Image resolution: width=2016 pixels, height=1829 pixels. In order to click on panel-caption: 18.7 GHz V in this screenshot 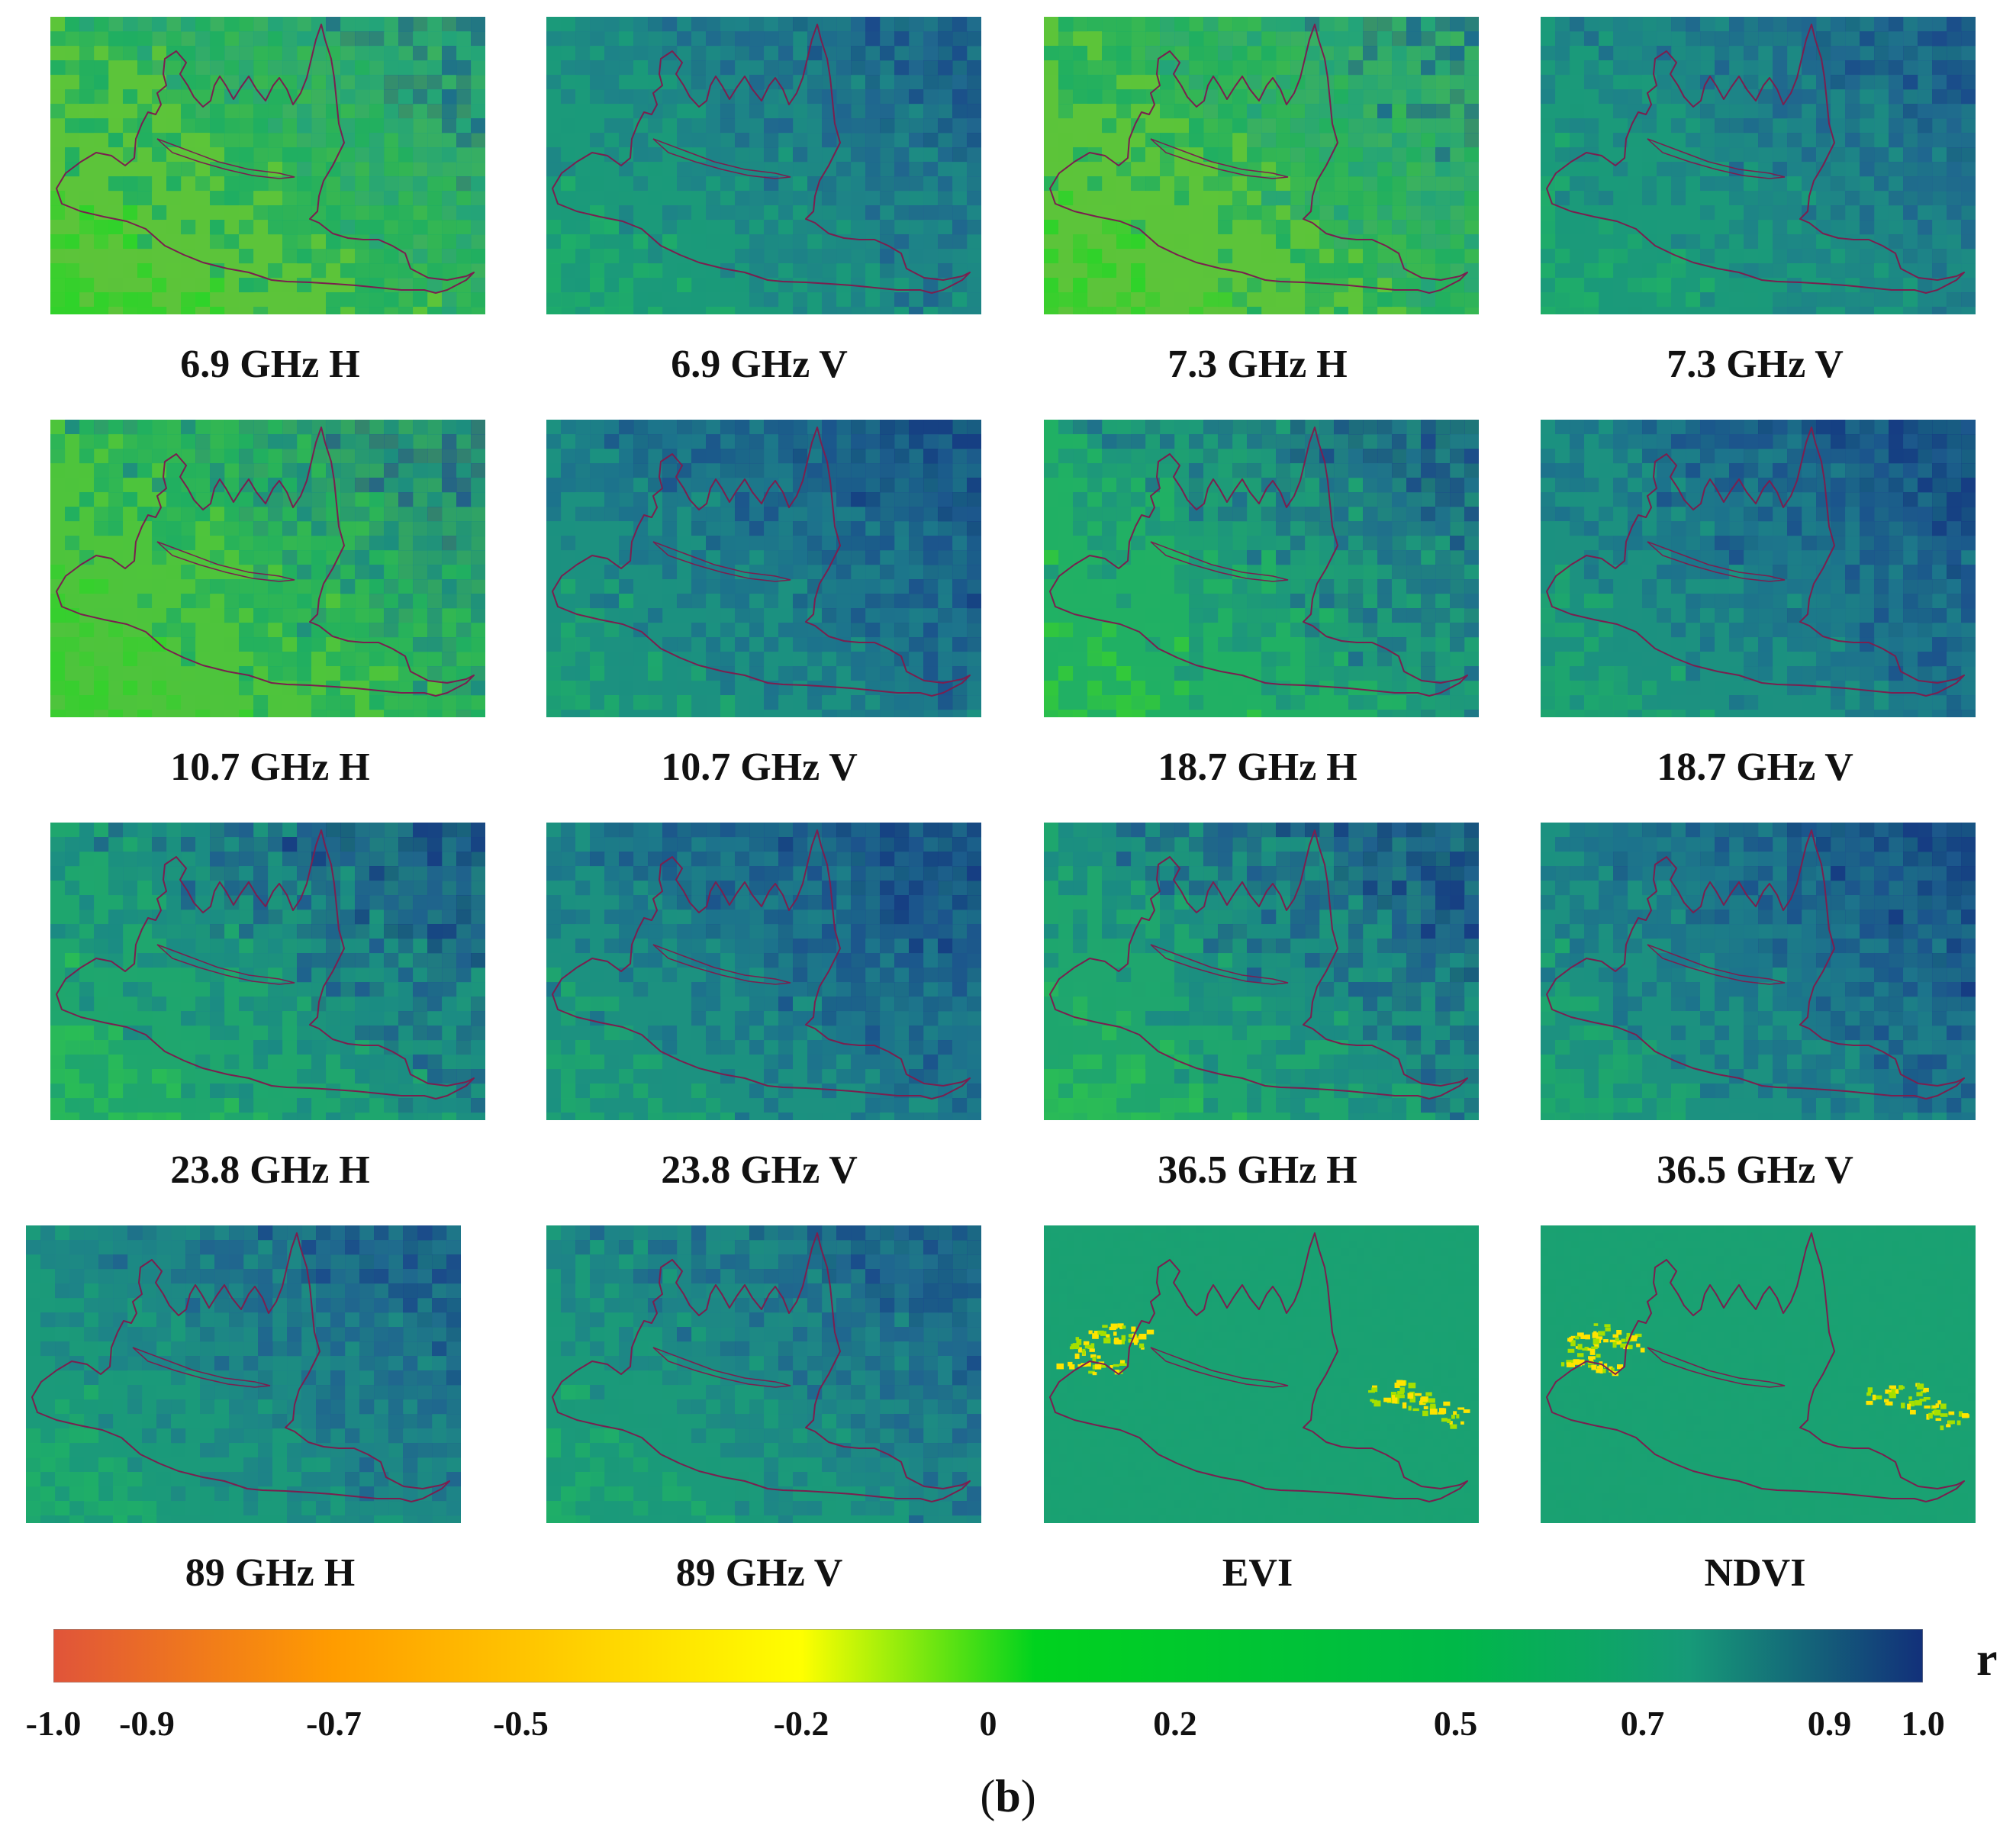, I will do `click(1755, 767)`.